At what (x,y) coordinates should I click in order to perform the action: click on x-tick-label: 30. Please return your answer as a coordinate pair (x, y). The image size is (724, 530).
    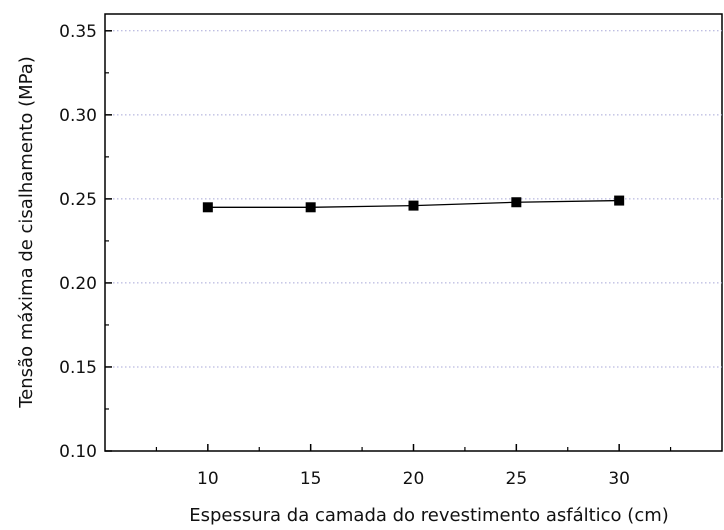
    Looking at the image, I should click on (619, 479).